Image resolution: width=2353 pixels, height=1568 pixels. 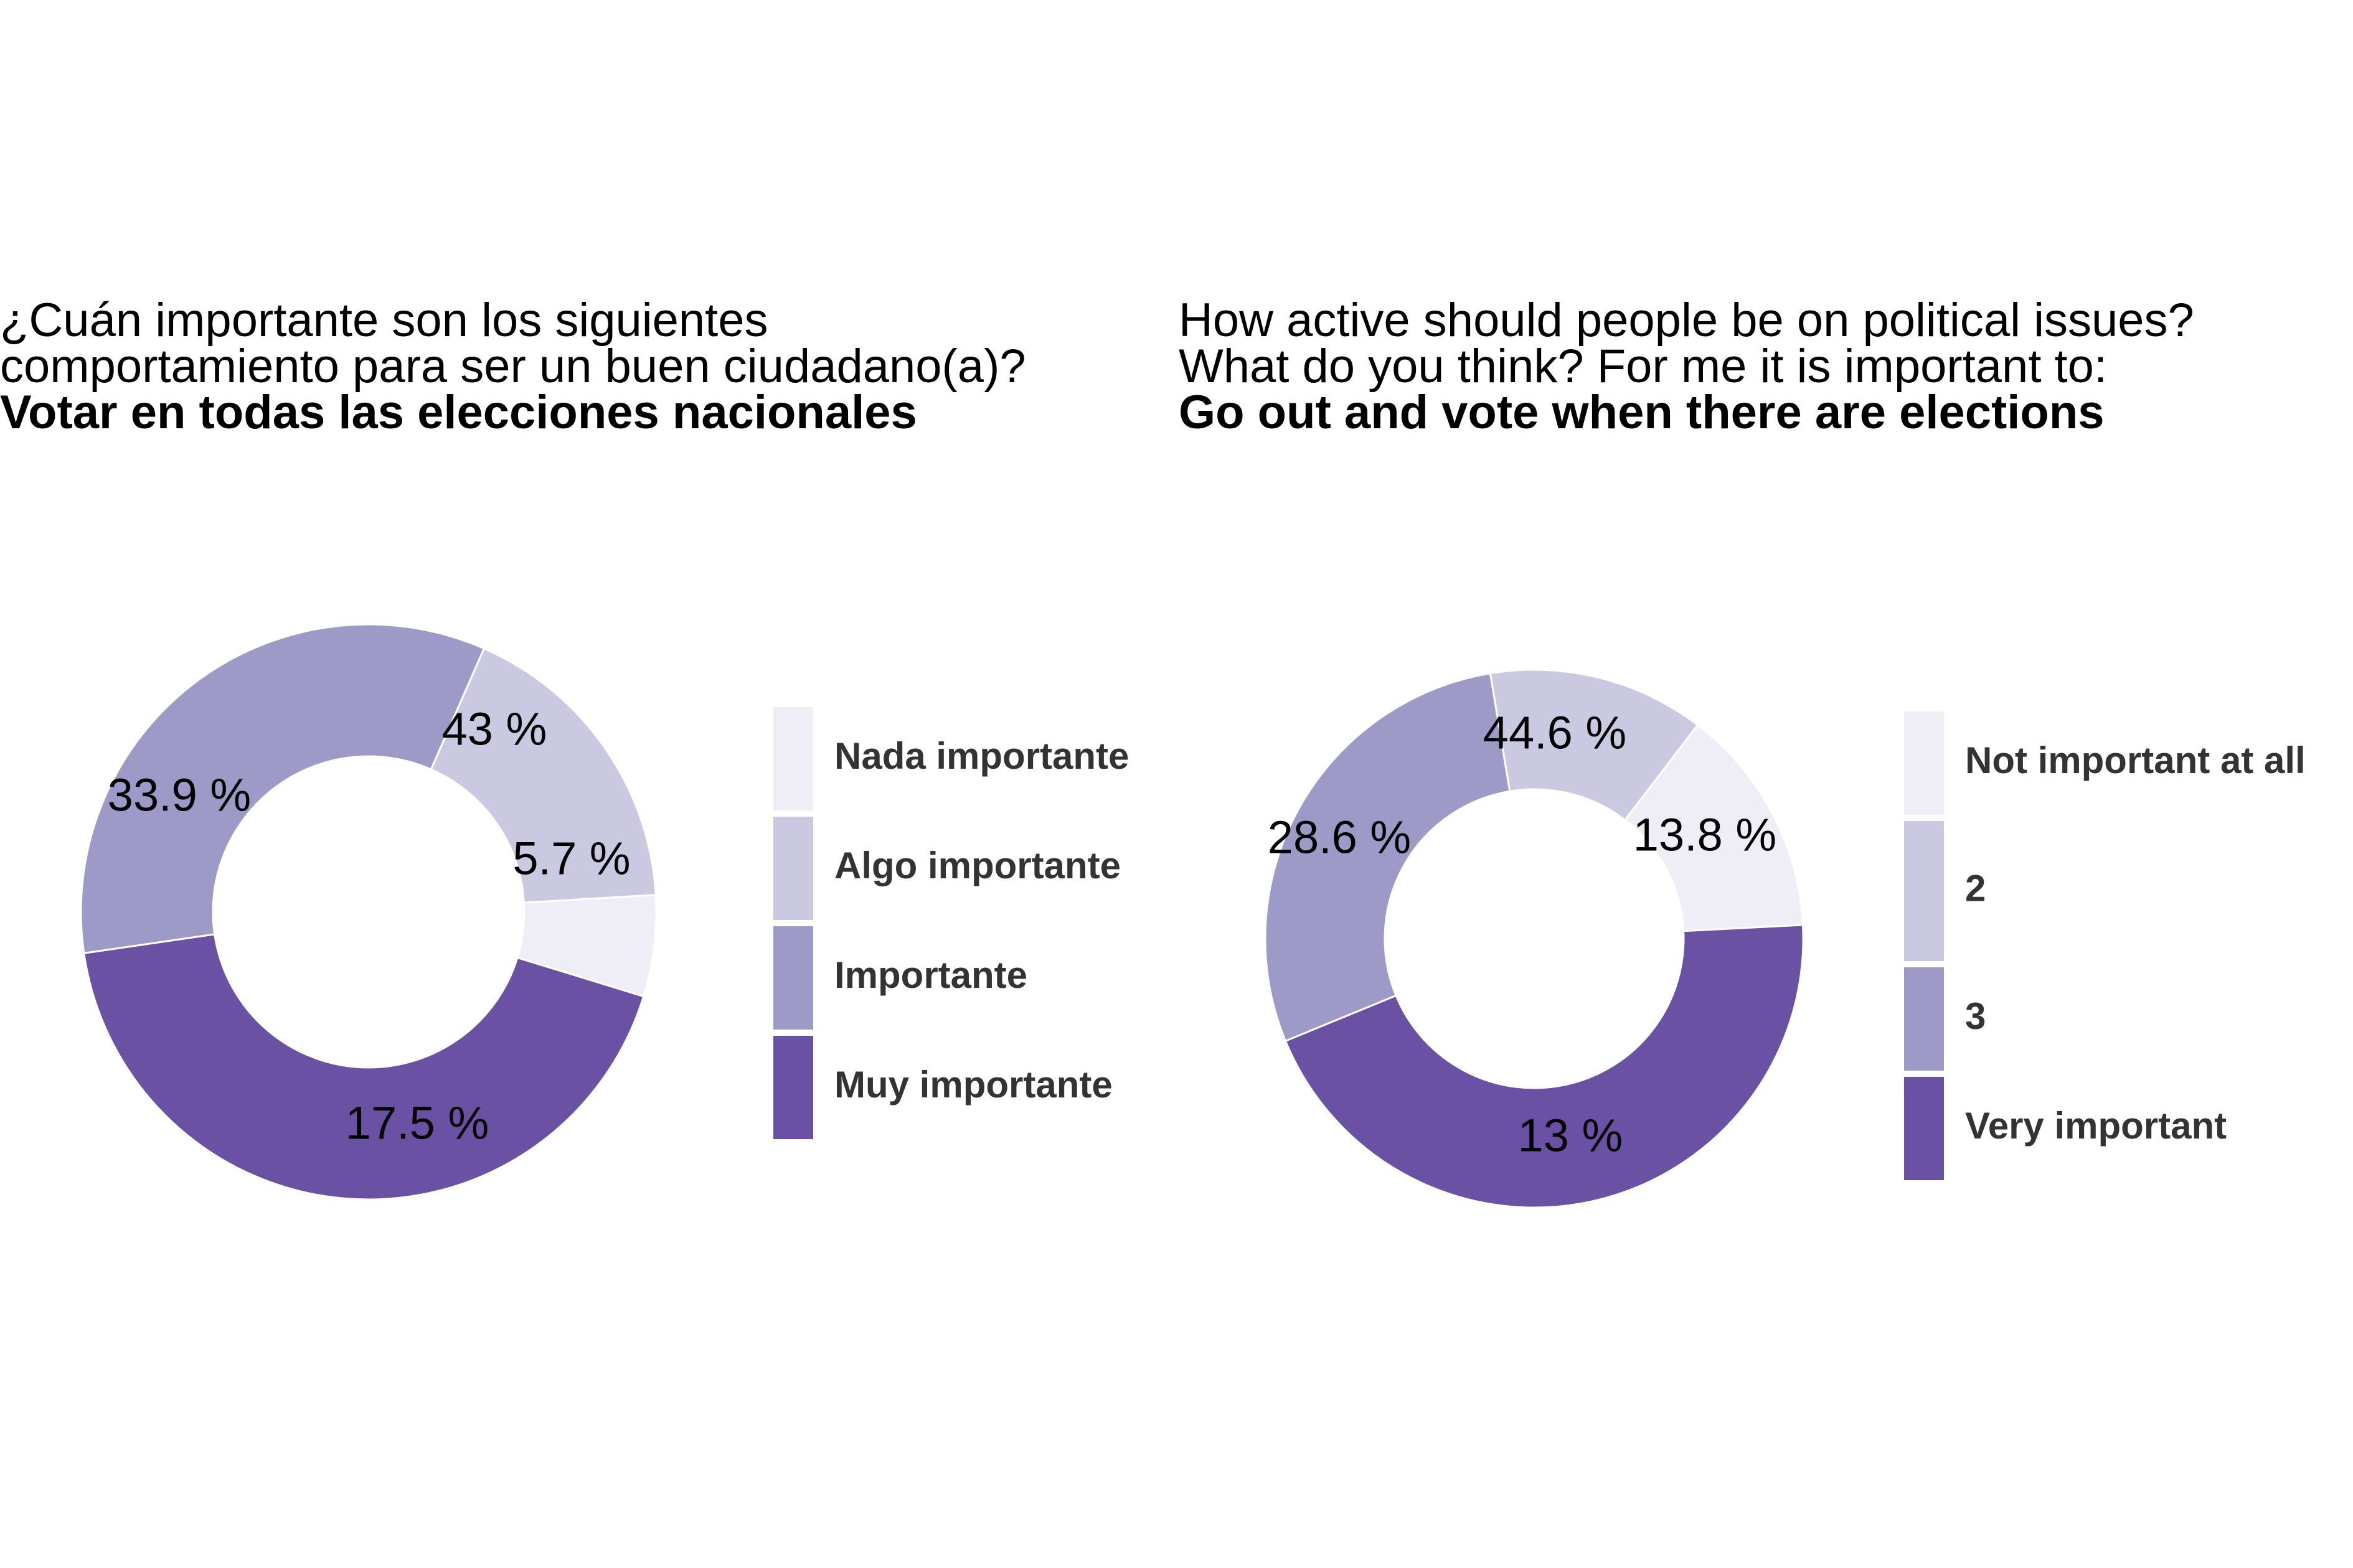 What do you see at coordinates (1544, 1066) in the screenshot?
I see `slice-very-important` at bounding box center [1544, 1066].